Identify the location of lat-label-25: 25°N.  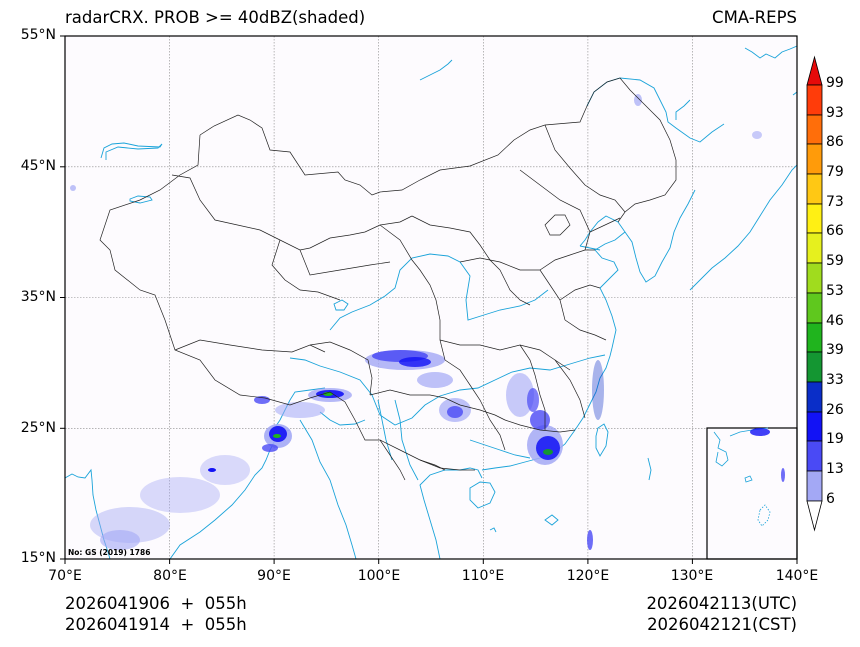
(38, 428).